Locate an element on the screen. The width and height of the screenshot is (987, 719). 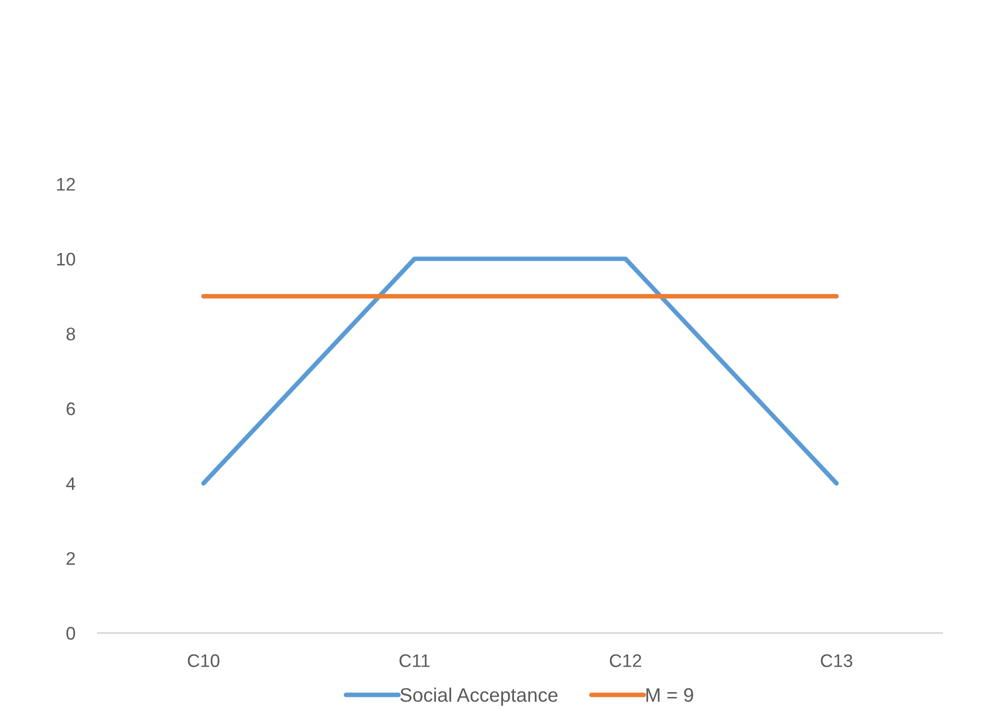
y-tick-label: 0 is located at coordinates (71, 633).